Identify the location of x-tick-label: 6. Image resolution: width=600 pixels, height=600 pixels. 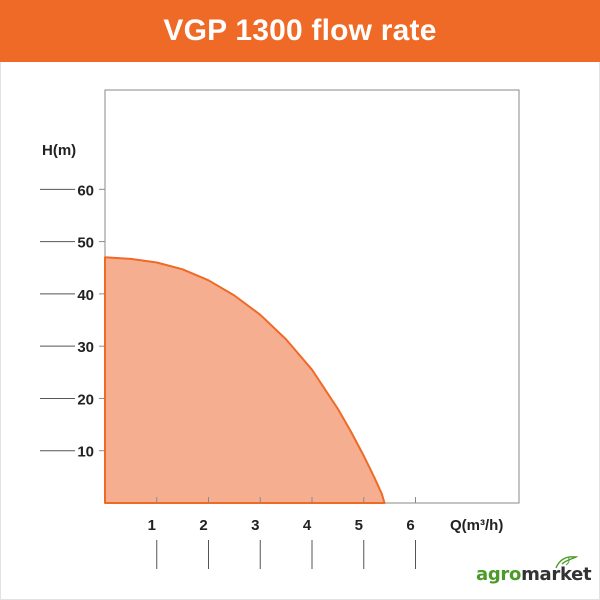
(410, 525).